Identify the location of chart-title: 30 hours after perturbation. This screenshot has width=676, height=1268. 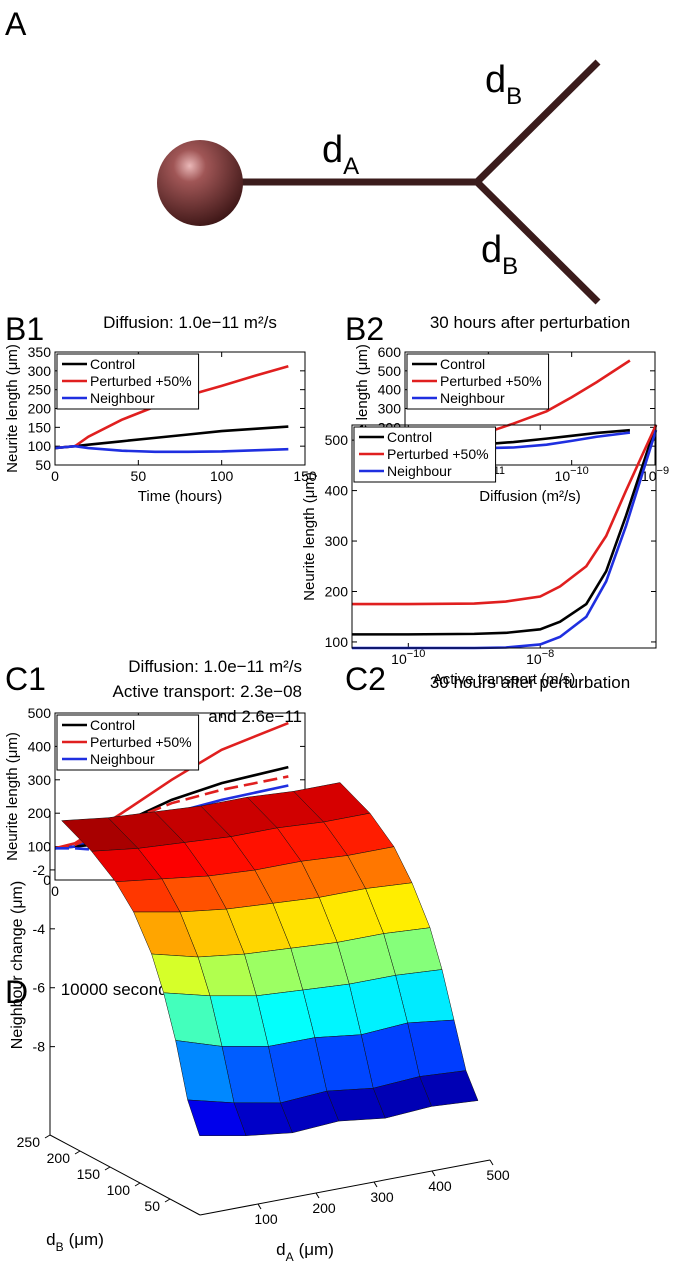
(530, 322).